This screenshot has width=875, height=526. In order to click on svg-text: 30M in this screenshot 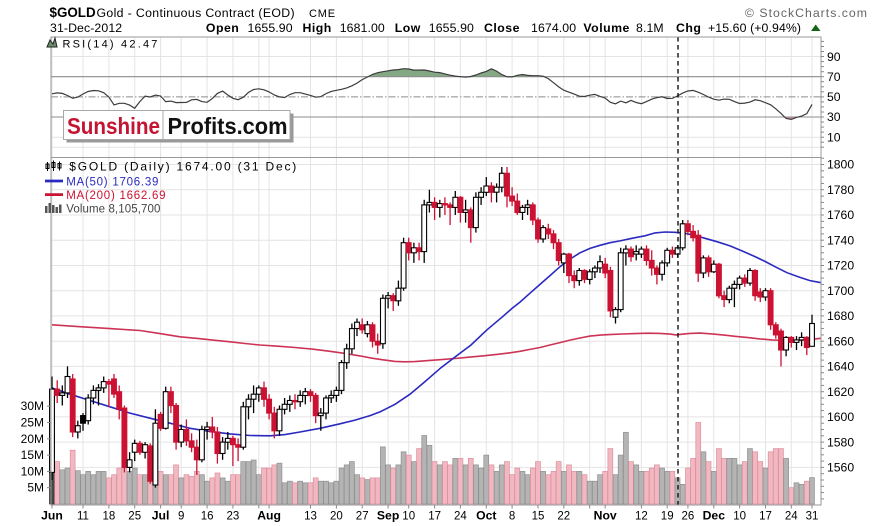, I will do `click(32, 406)`.